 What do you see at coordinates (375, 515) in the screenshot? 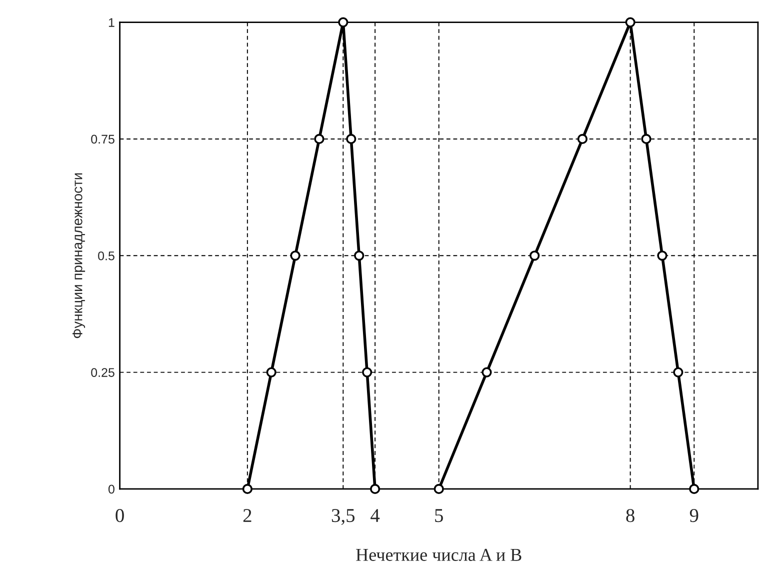
I see `x-tick-label: 4` at bounding box center [375, 515].